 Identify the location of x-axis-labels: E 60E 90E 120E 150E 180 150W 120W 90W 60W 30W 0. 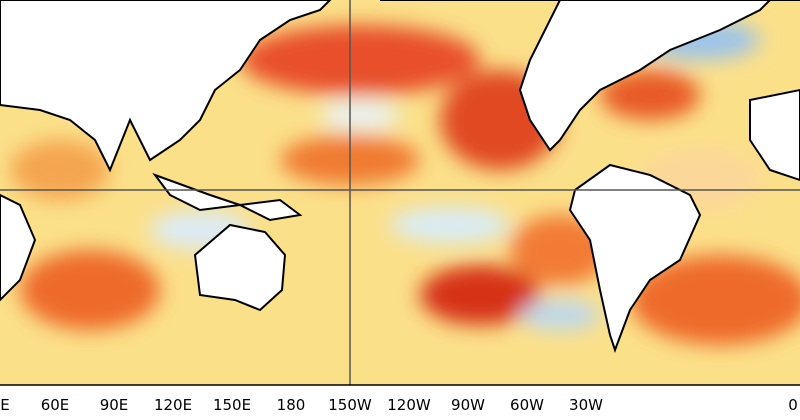
(399, 405).